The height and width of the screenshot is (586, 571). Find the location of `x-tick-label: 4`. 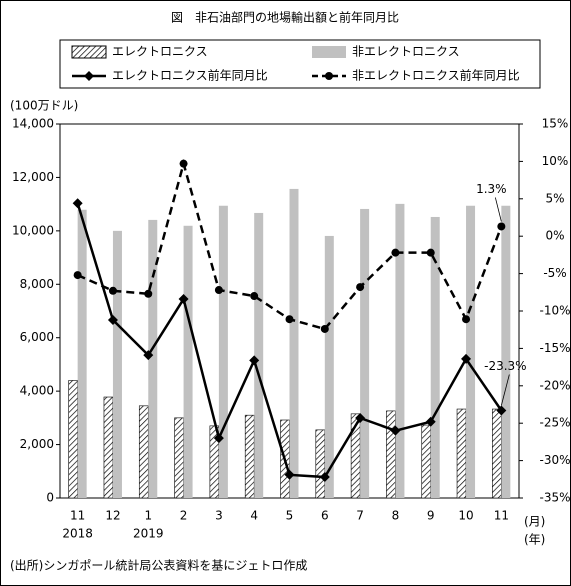

x-tick-label: 4 is located at coordinates (254, 516).